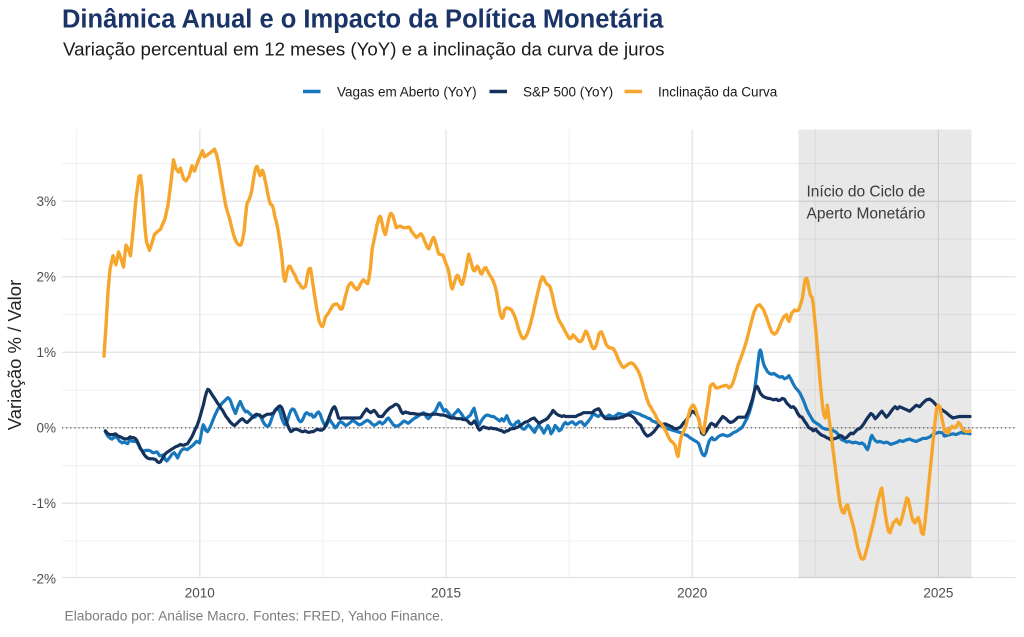  I want to click on svg-text: 3%, so click(46, 201).